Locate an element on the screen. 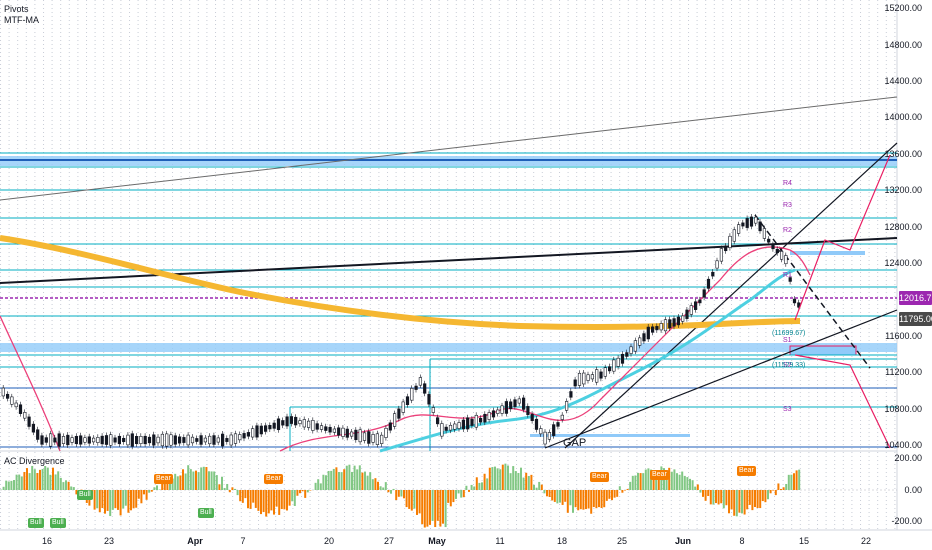 This screenshot has height=550, width=932. pivot-s1: S1 is located at coordinates (787, 340).